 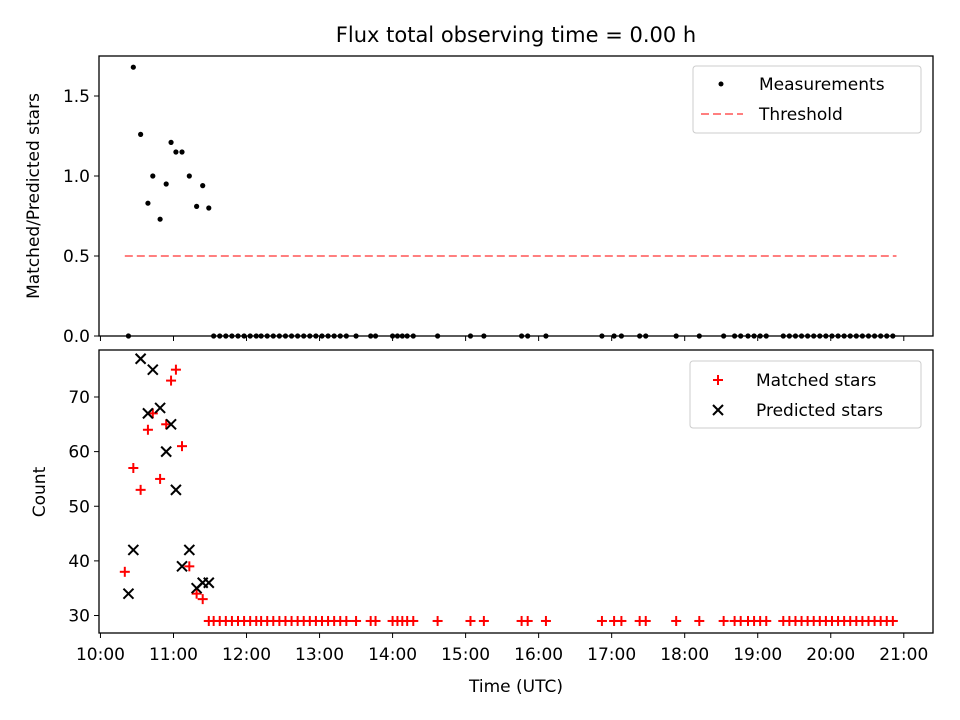 I want to click on top-y-axis-label: Matched/Predicted stars, so click(x=34, y=196).